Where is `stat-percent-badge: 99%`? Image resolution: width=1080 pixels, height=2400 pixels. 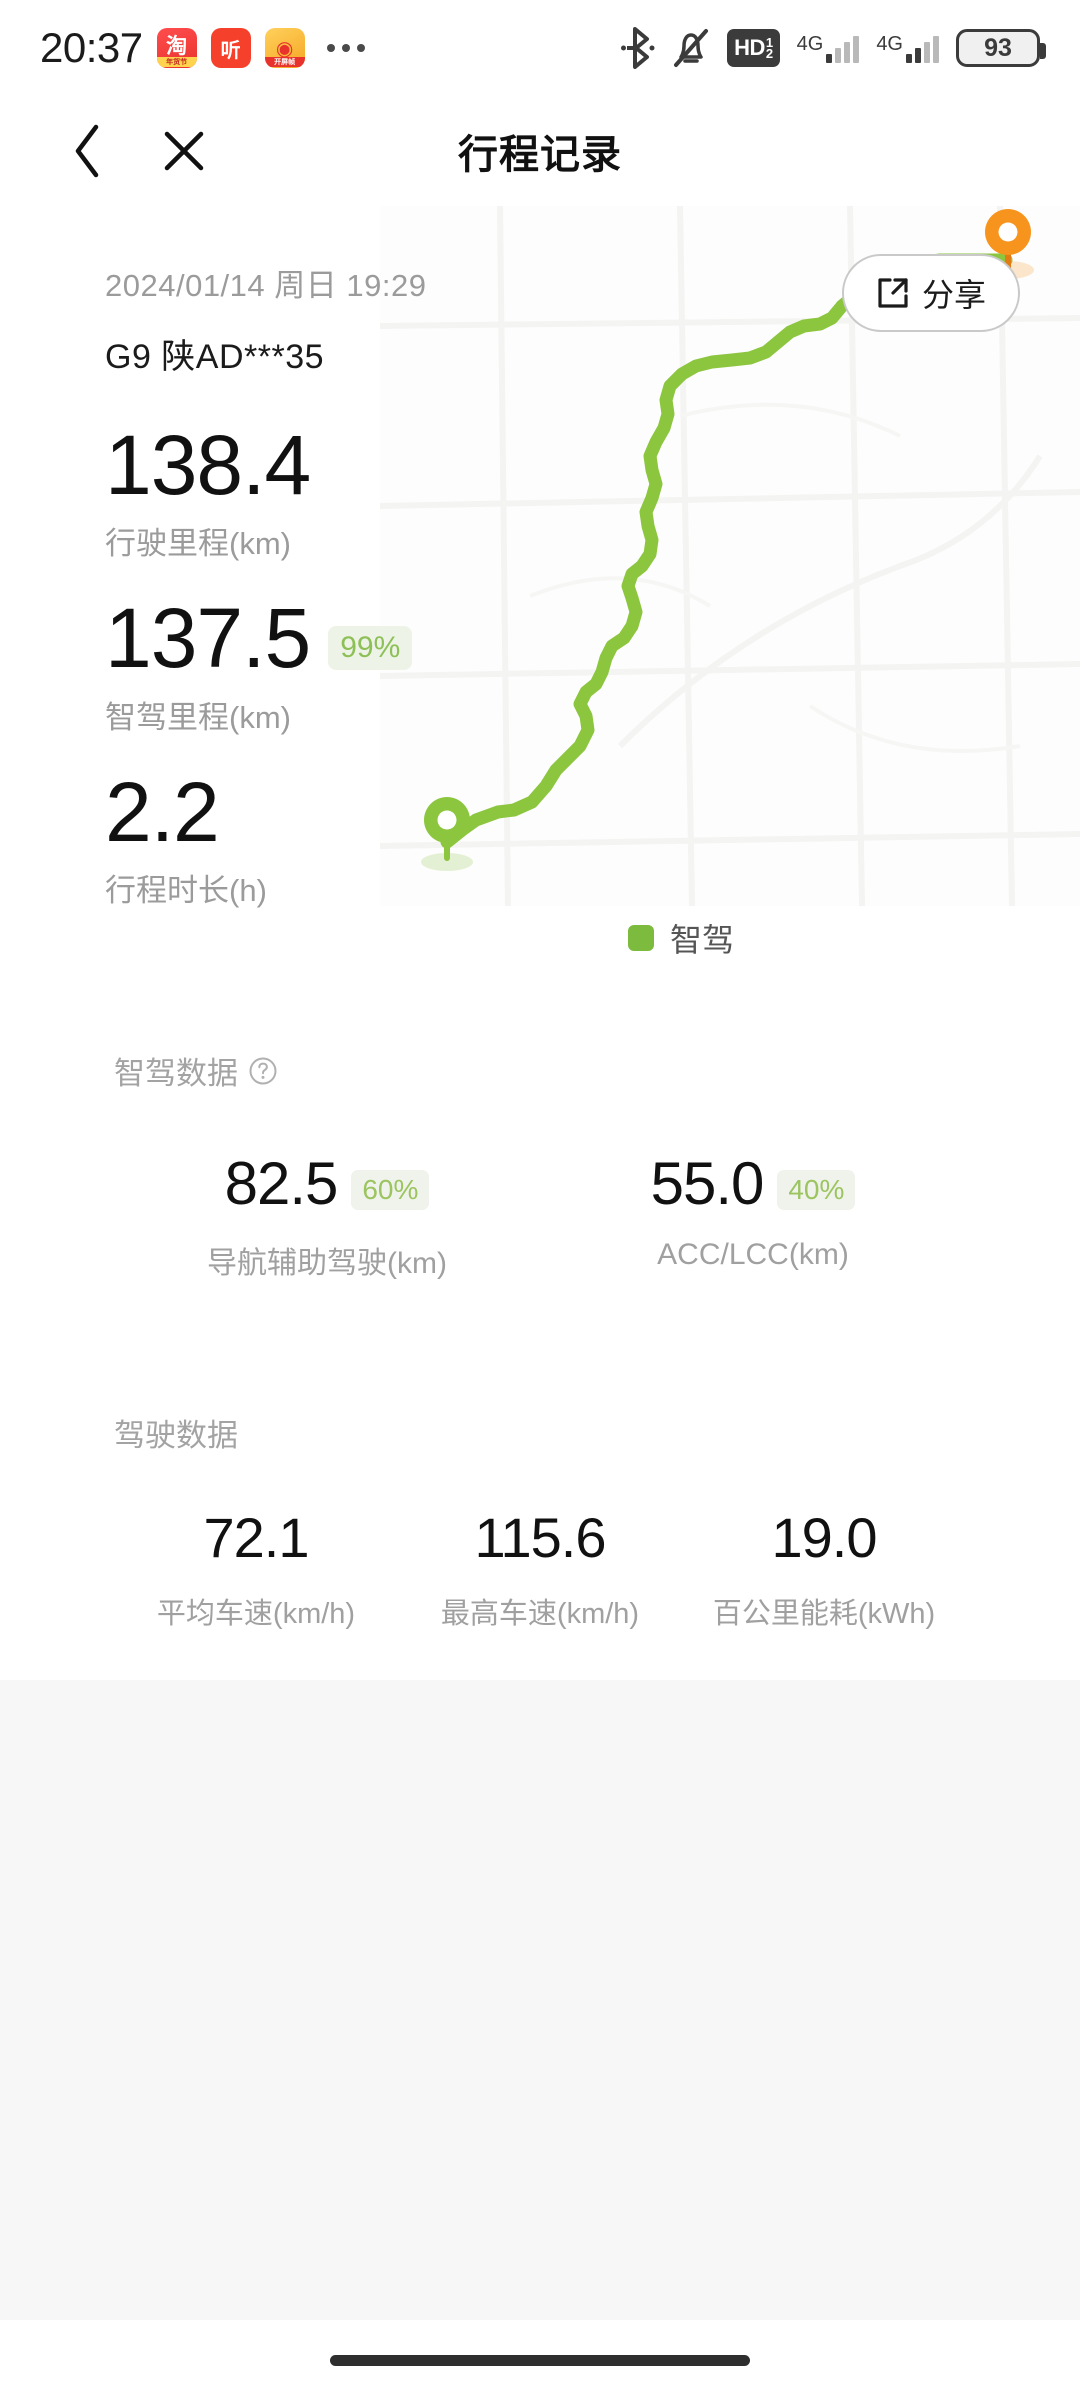 stat-percent-badge: 99% is located at coordinates (370, 648).